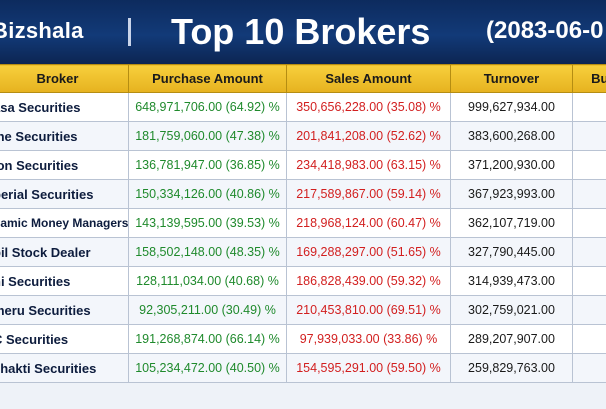  What do you see at coordinates (64, 339) in the screenshot?
I see `broker-cell: C Securities` at bounding box center [64, 339].